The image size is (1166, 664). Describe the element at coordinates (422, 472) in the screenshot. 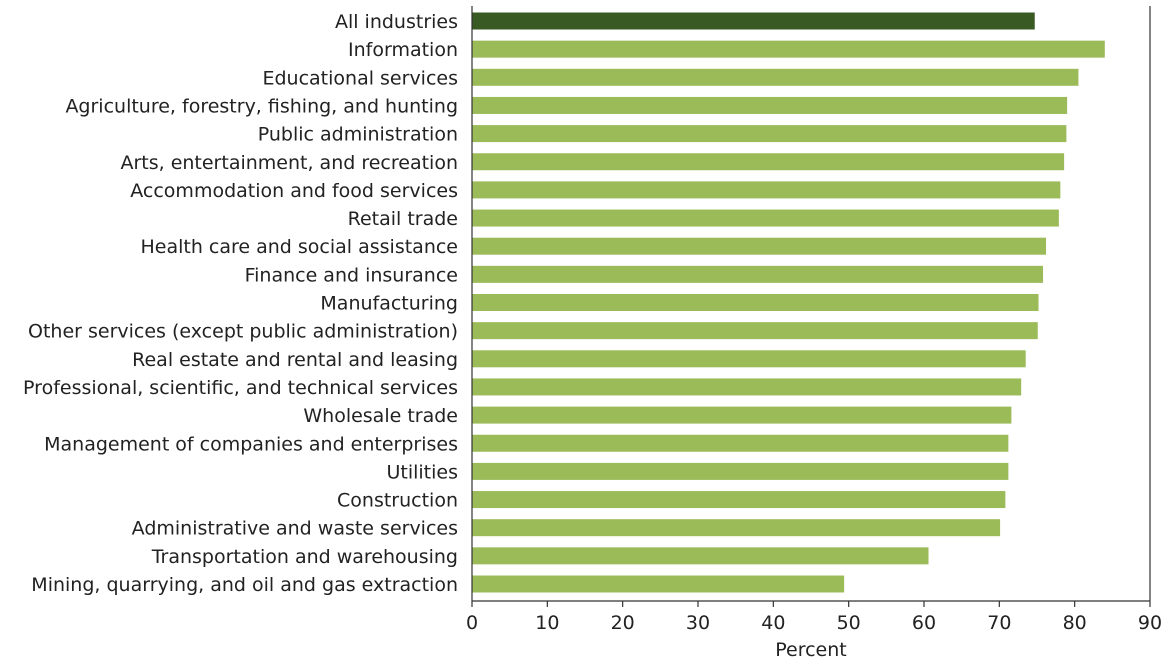

I see `category-label-16: Utilities` at that location.